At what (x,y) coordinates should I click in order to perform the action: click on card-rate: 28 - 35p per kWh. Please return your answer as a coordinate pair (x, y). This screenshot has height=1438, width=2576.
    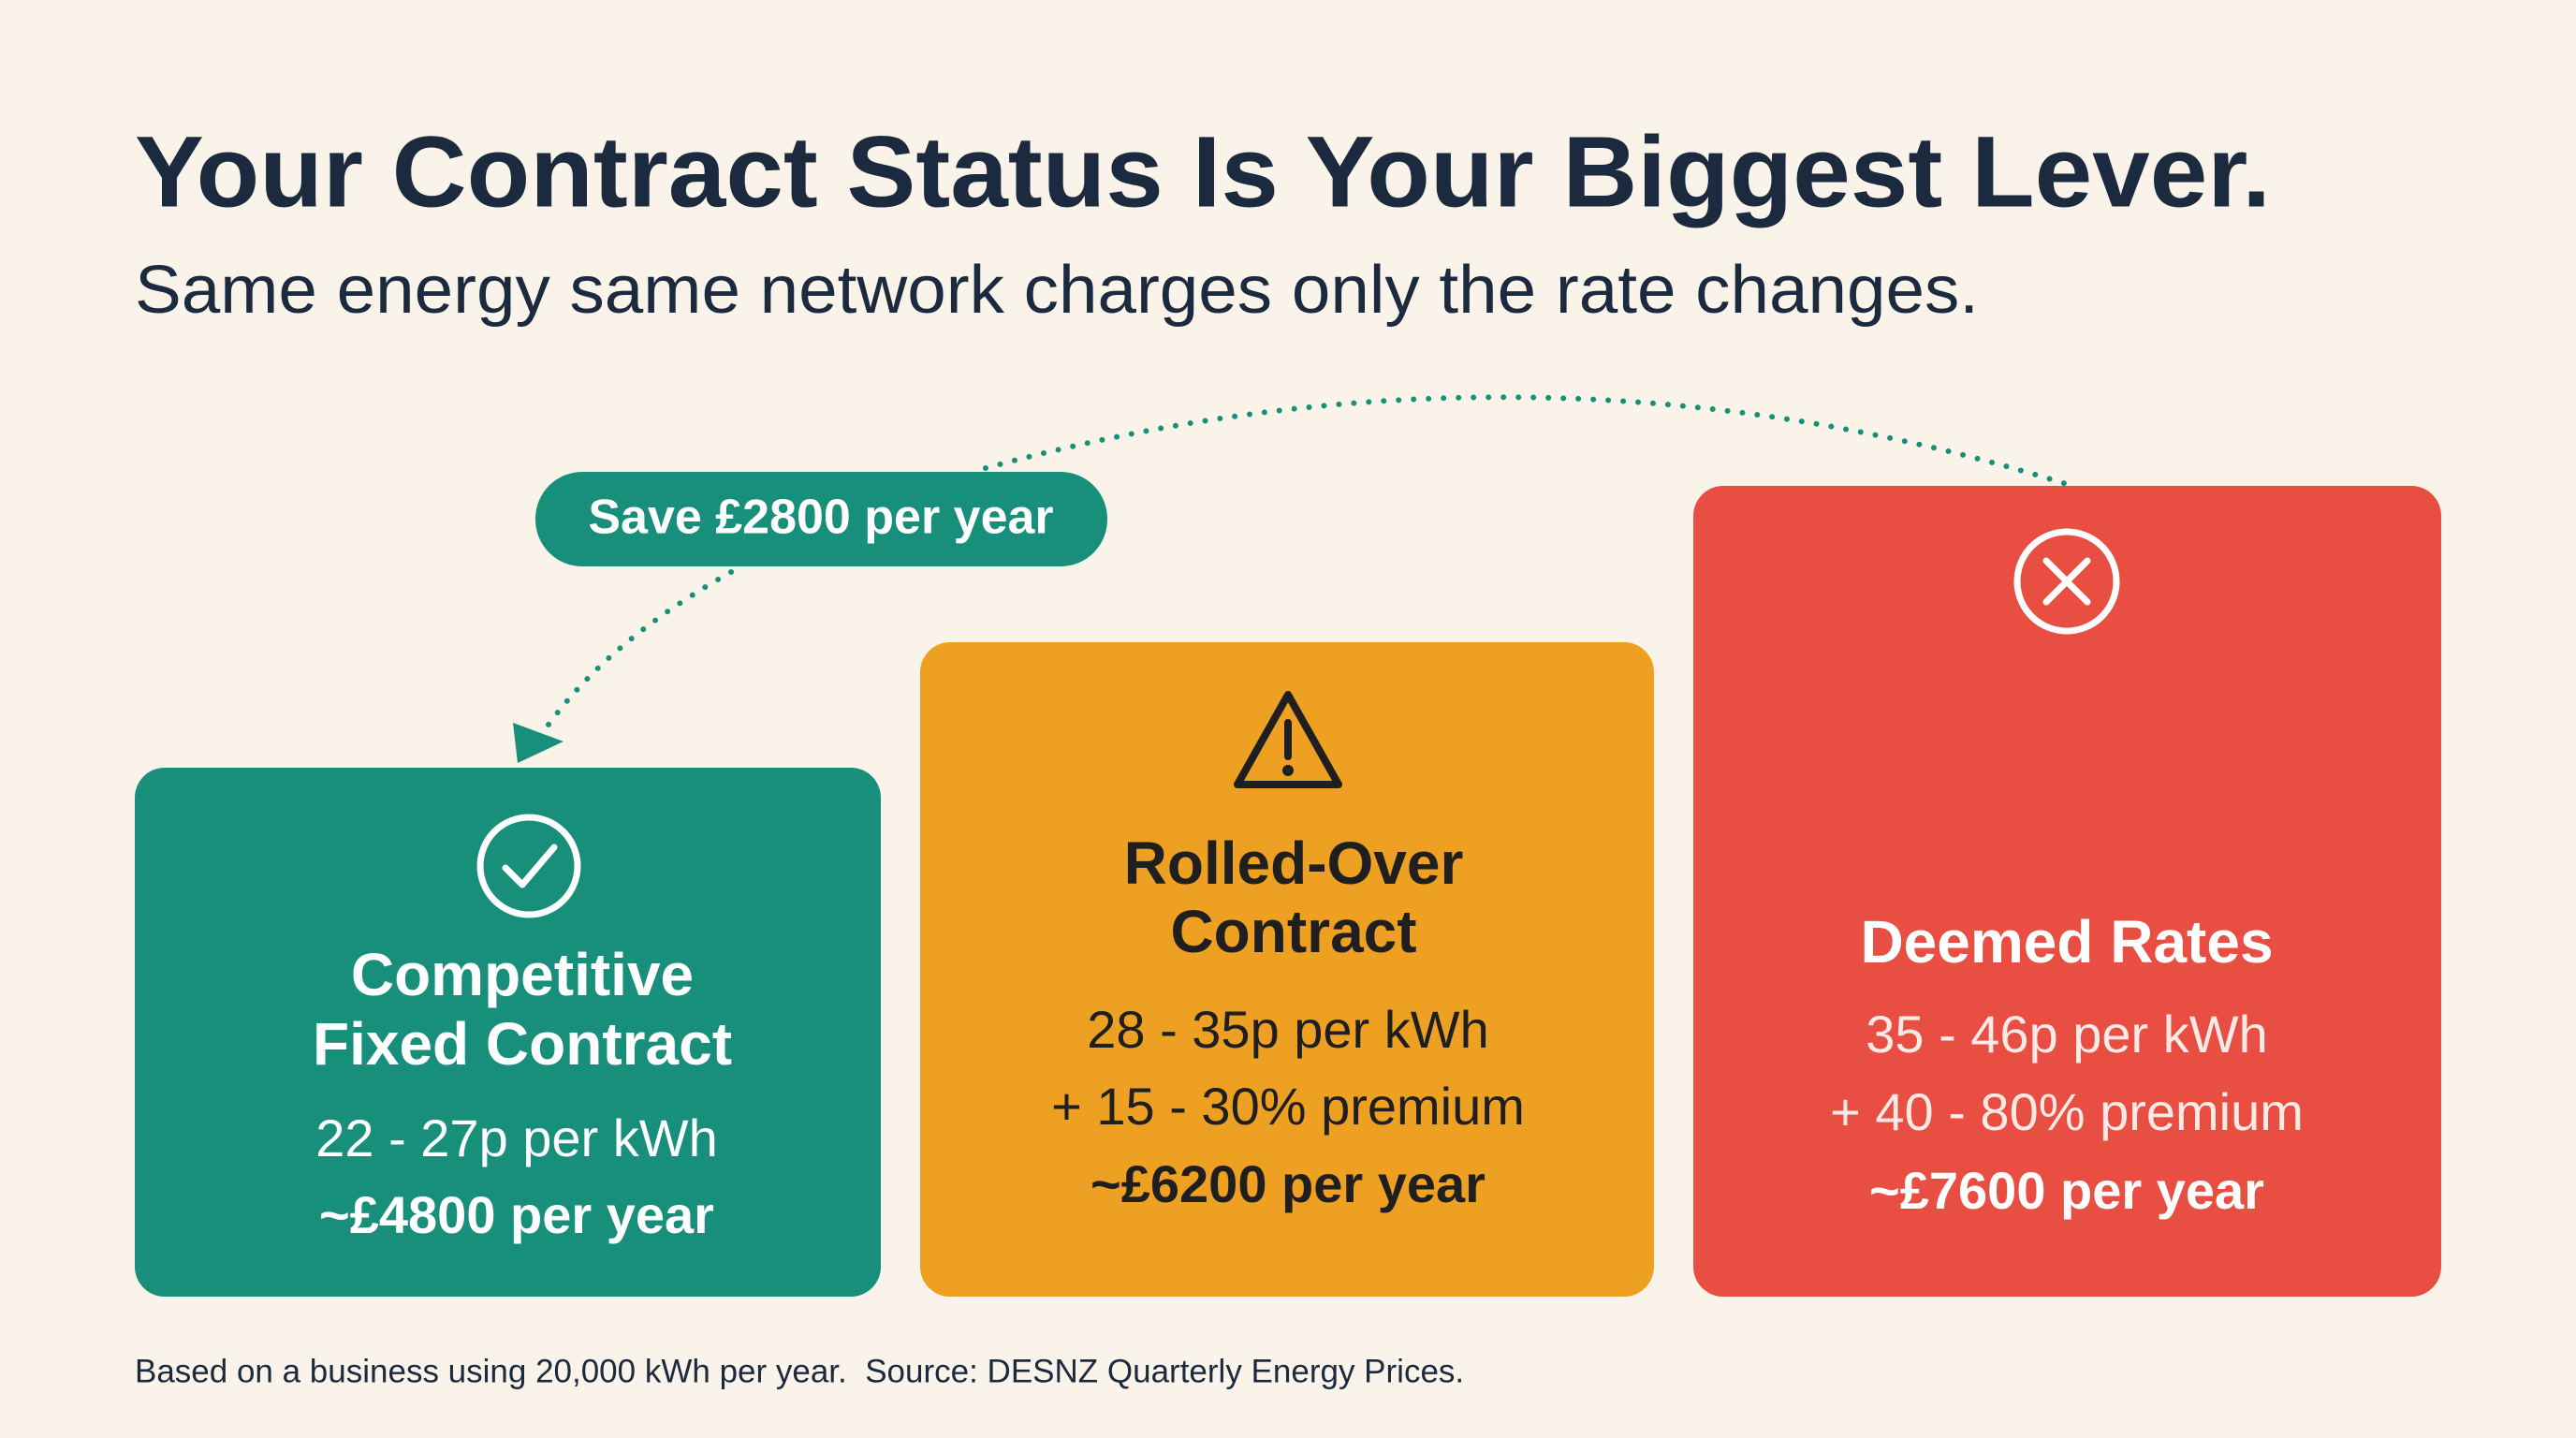
    Looking at the image, I should click on (1288, 1029).